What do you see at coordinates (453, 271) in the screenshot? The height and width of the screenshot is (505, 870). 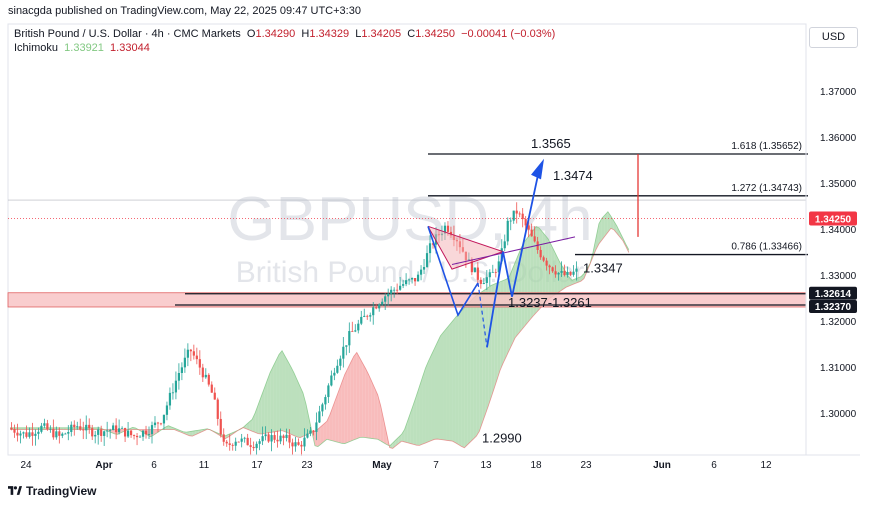 I see `projection-left` at bounding box center [453, 271].